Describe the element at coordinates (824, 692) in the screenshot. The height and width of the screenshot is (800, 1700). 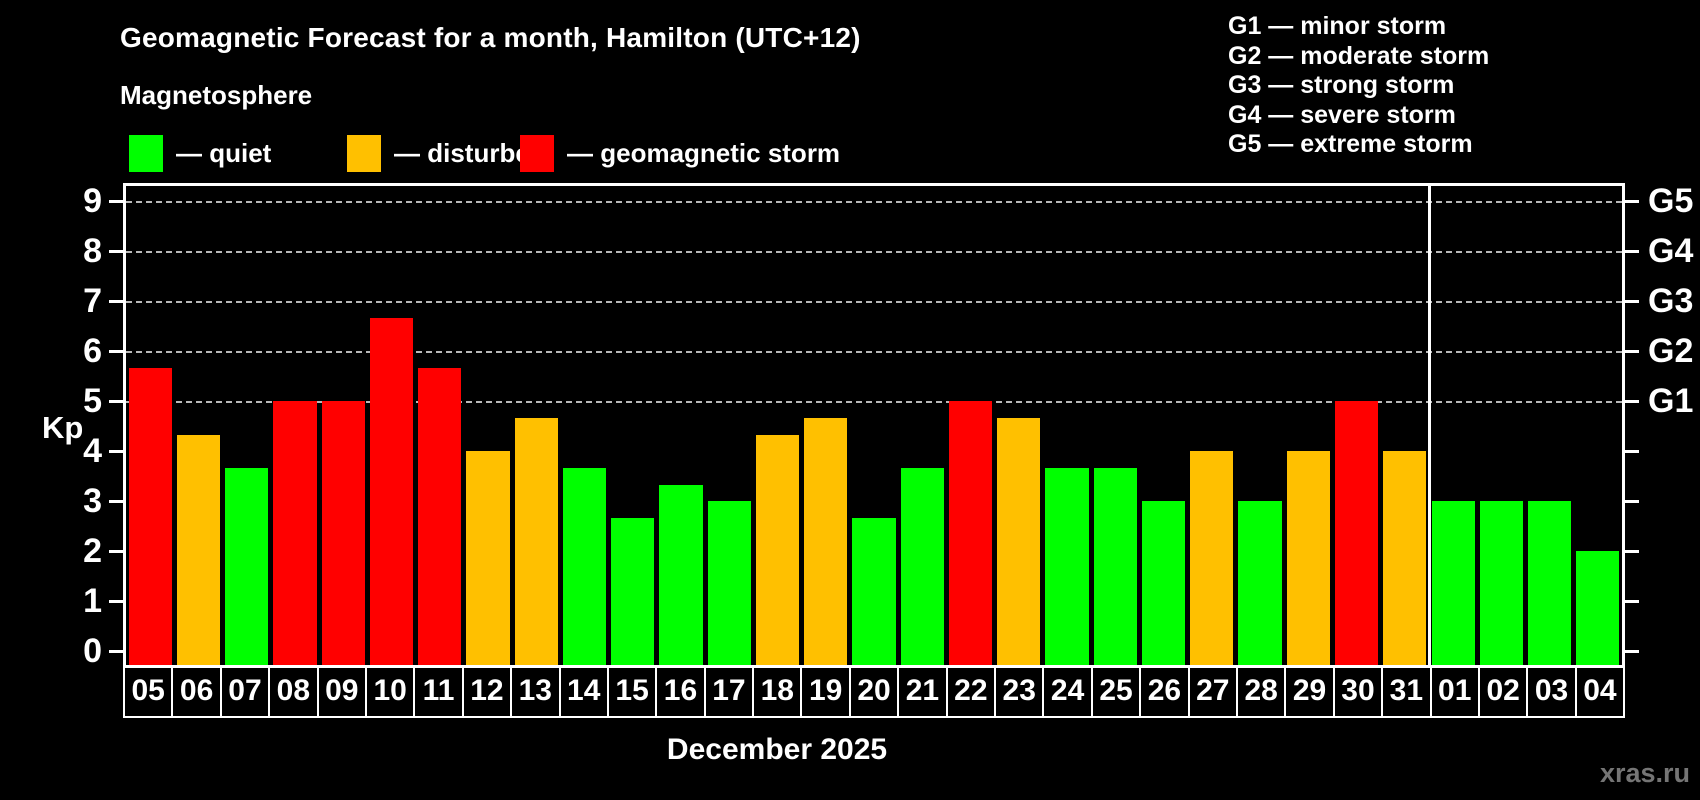
I see `day-label-cell: 19` at that location.